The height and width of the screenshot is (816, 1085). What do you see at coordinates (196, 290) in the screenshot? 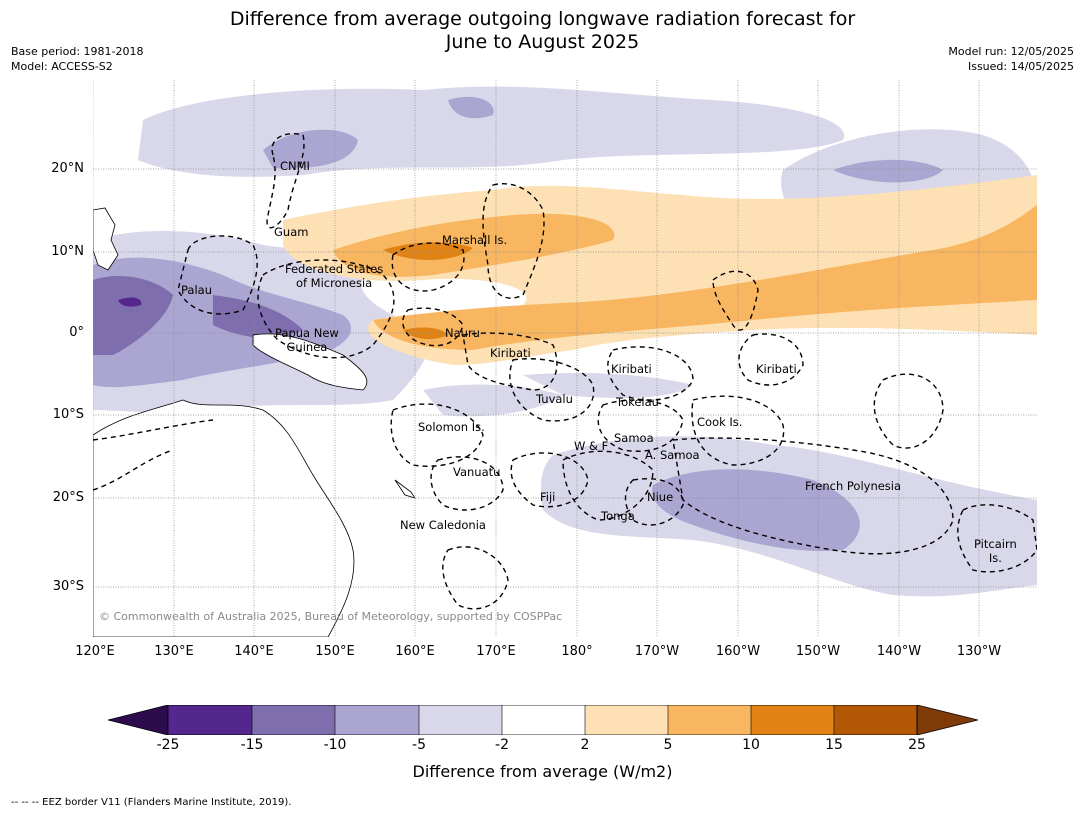
I see `region-label-palau: Palau` at bounding box center [196, 290].